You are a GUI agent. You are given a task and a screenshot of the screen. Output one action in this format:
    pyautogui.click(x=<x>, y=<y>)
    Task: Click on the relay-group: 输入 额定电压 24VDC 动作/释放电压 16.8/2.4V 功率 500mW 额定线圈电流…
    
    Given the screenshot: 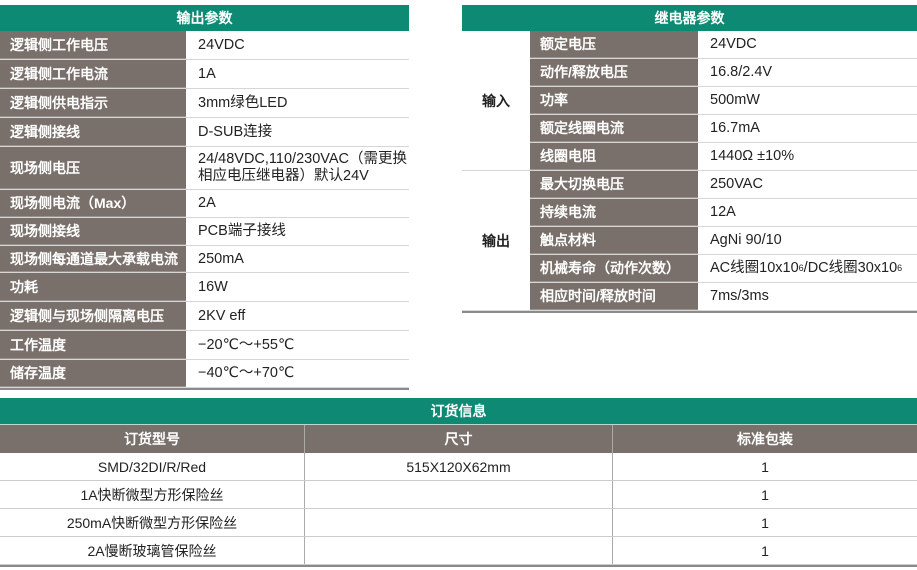 What is the action you would take?
    pyautogui.click(x=689, y=101)
    